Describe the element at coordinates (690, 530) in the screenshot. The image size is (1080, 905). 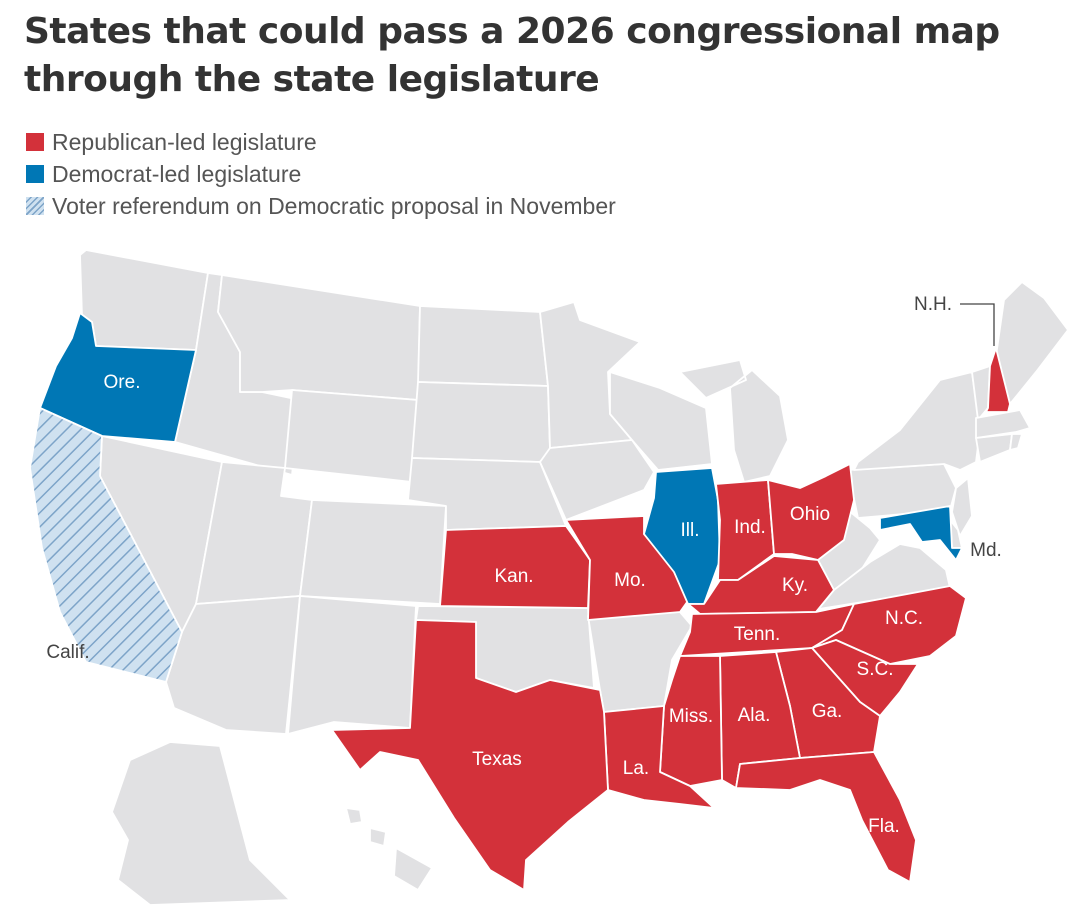
I see `label-illinois: Ill.` at that location.